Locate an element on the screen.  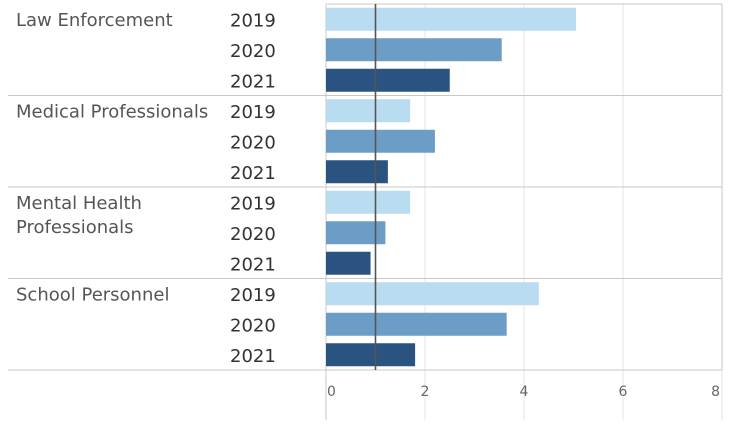
x-tick-label-4: 4 is located at coordinates (524, 392).